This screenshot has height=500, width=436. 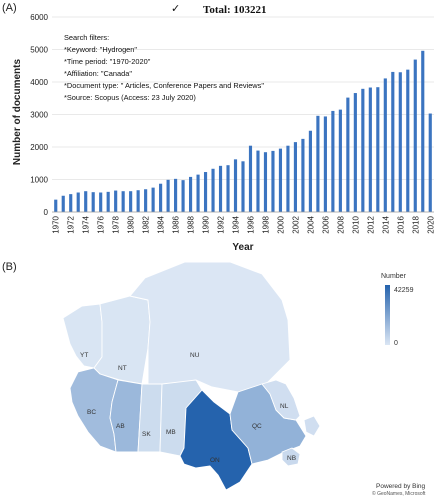 I want to click on bar-1994, so click(x=235, y=185).